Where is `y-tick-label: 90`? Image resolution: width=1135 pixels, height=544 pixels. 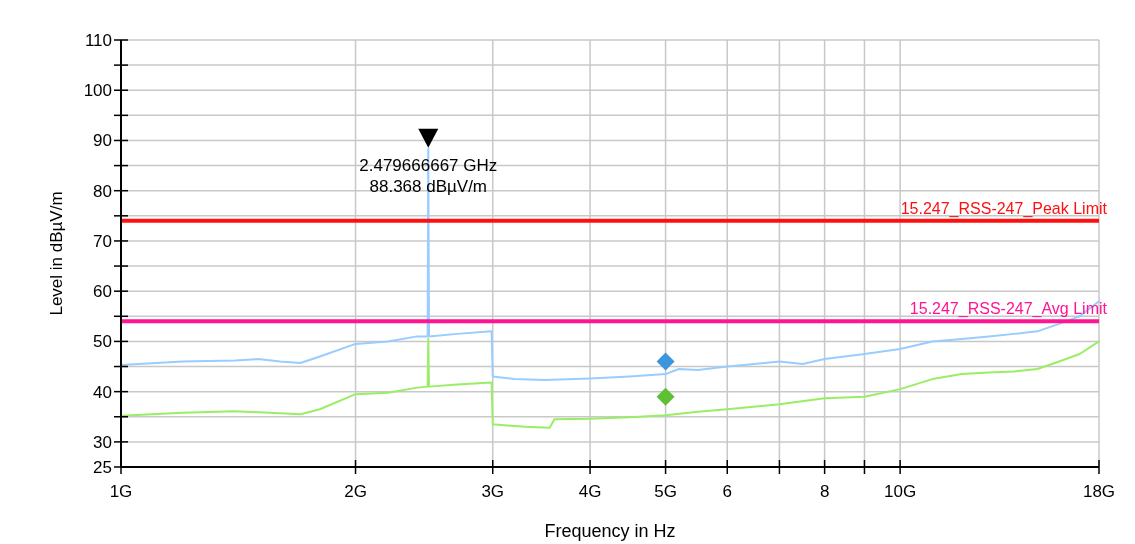 y-tick-label: 90 is located at coordinates (102, 141).